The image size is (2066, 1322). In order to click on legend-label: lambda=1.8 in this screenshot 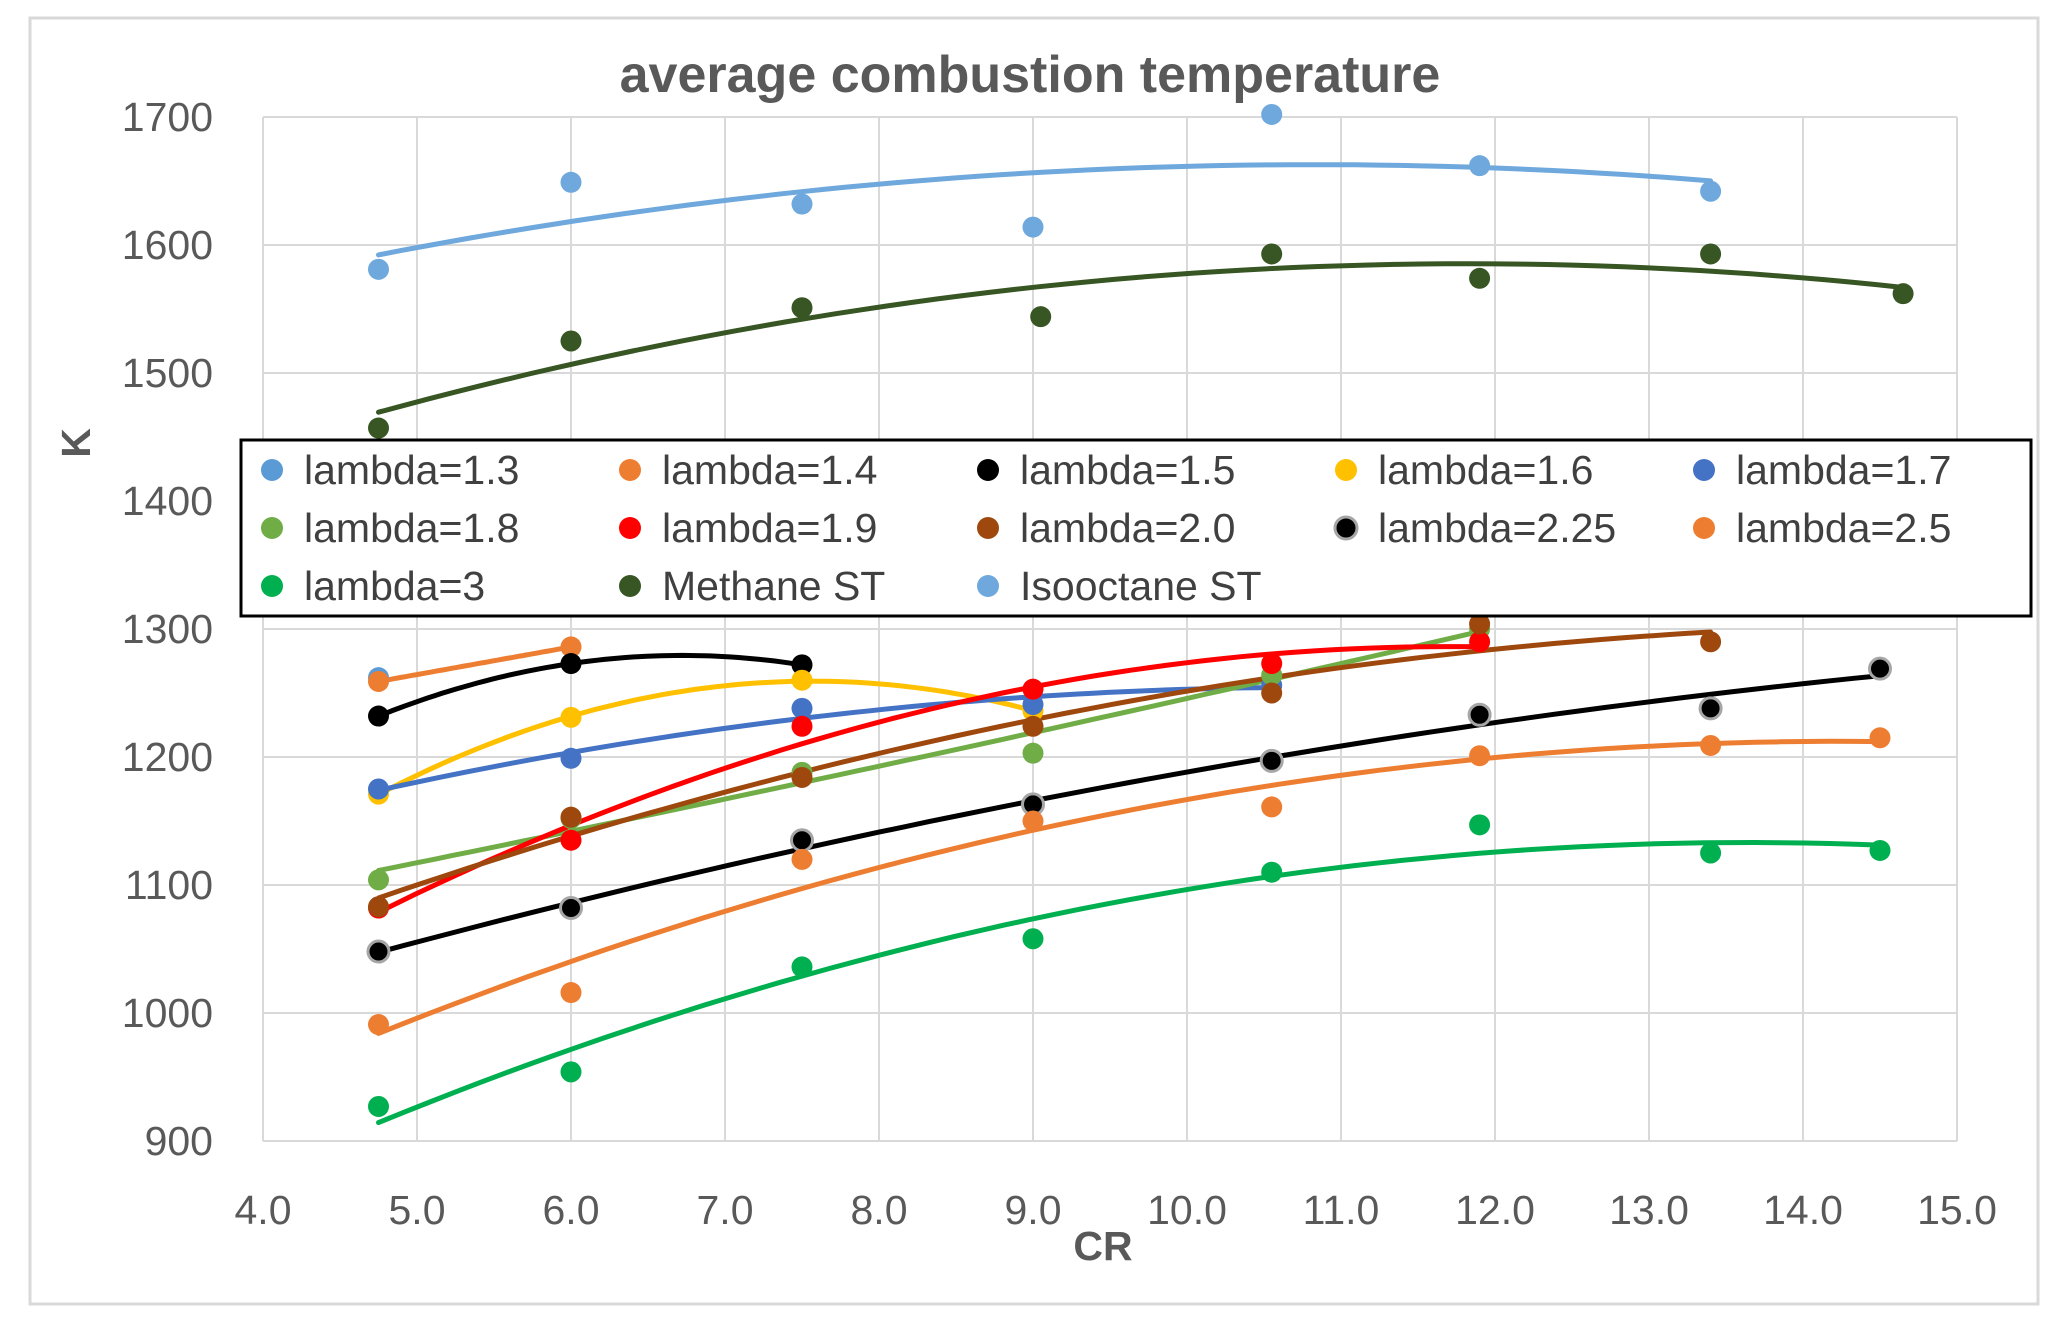, I will do `click(411, 528)`.